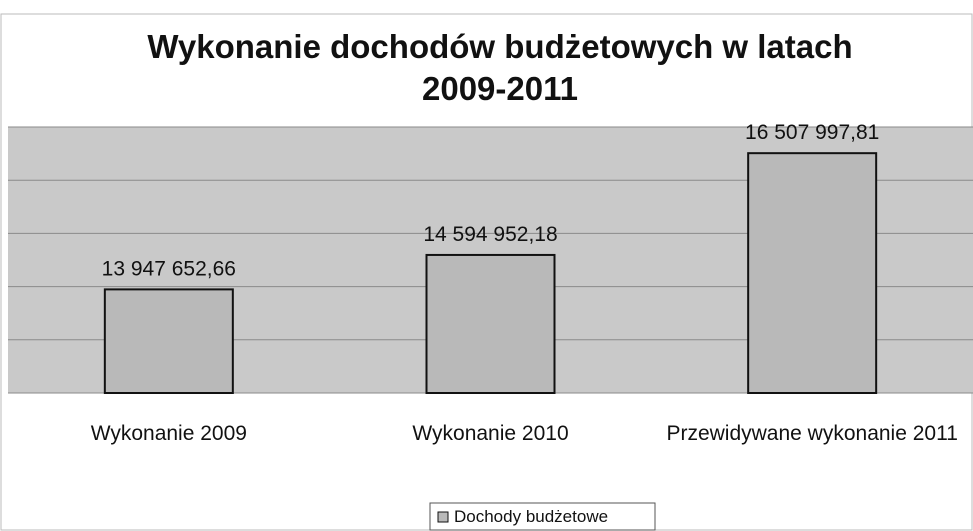  What do you see at coordinates (811, 433) in the screenshot?
I see `x-tick-label: Przewidywane wykonanie 2011` at bounding box center [811, 433].